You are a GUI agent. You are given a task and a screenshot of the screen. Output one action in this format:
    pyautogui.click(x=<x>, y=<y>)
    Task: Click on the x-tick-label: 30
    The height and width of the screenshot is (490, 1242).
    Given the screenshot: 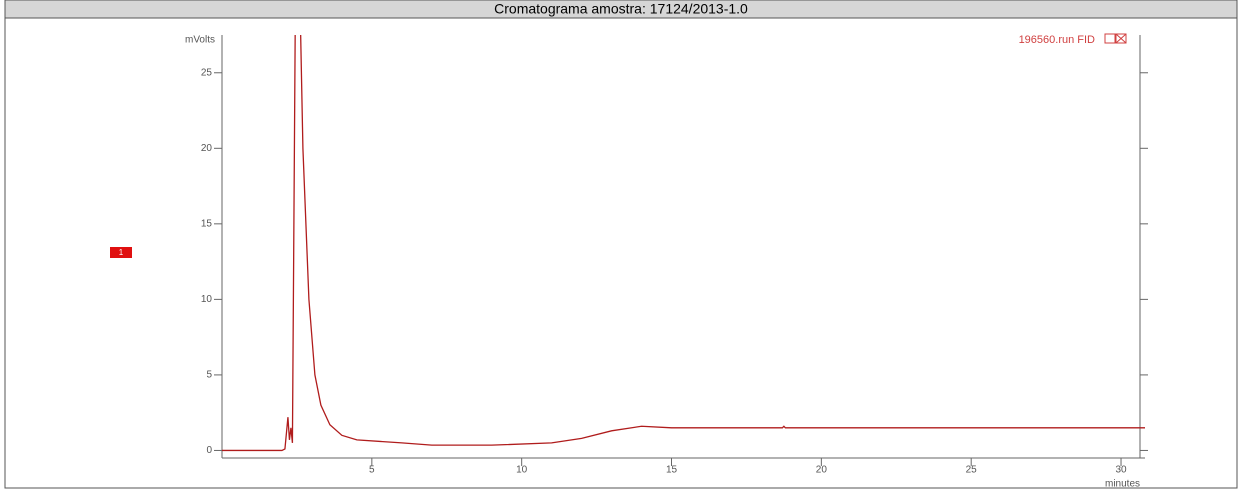 What is the action you would take?
    pyautogui.click(x=1121, y=470)
    